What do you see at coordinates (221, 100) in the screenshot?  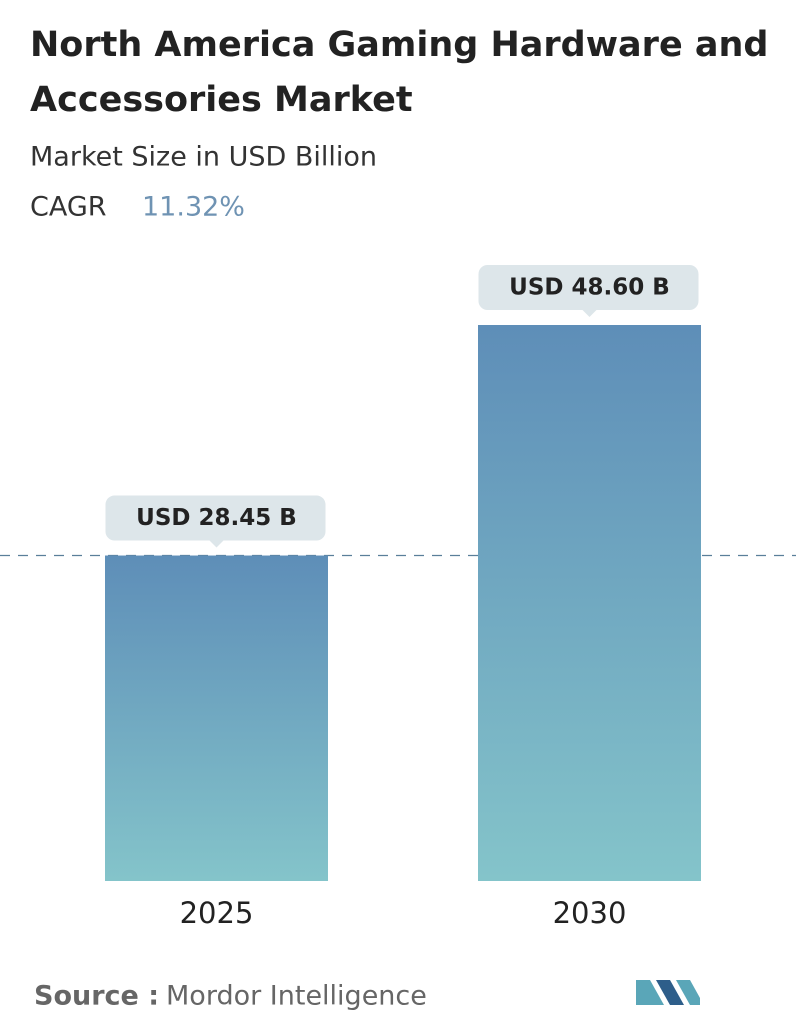 I see `chart-title: Accessories Market` at bounding box center [221, 100].